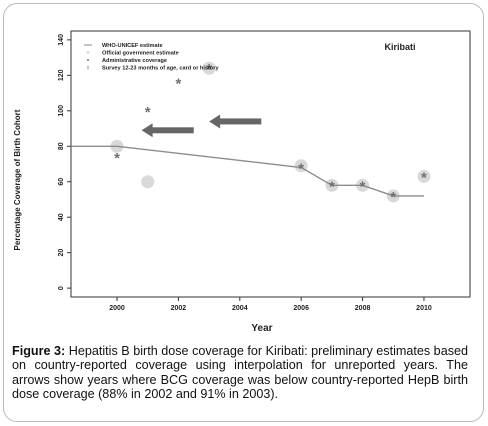 Image resolution: width=488 pixels, height=426 pixels. What do you see at coordinates (247, 171) in the screenshot?
I see `who-unicef-line` at bounding box center [247, 171].